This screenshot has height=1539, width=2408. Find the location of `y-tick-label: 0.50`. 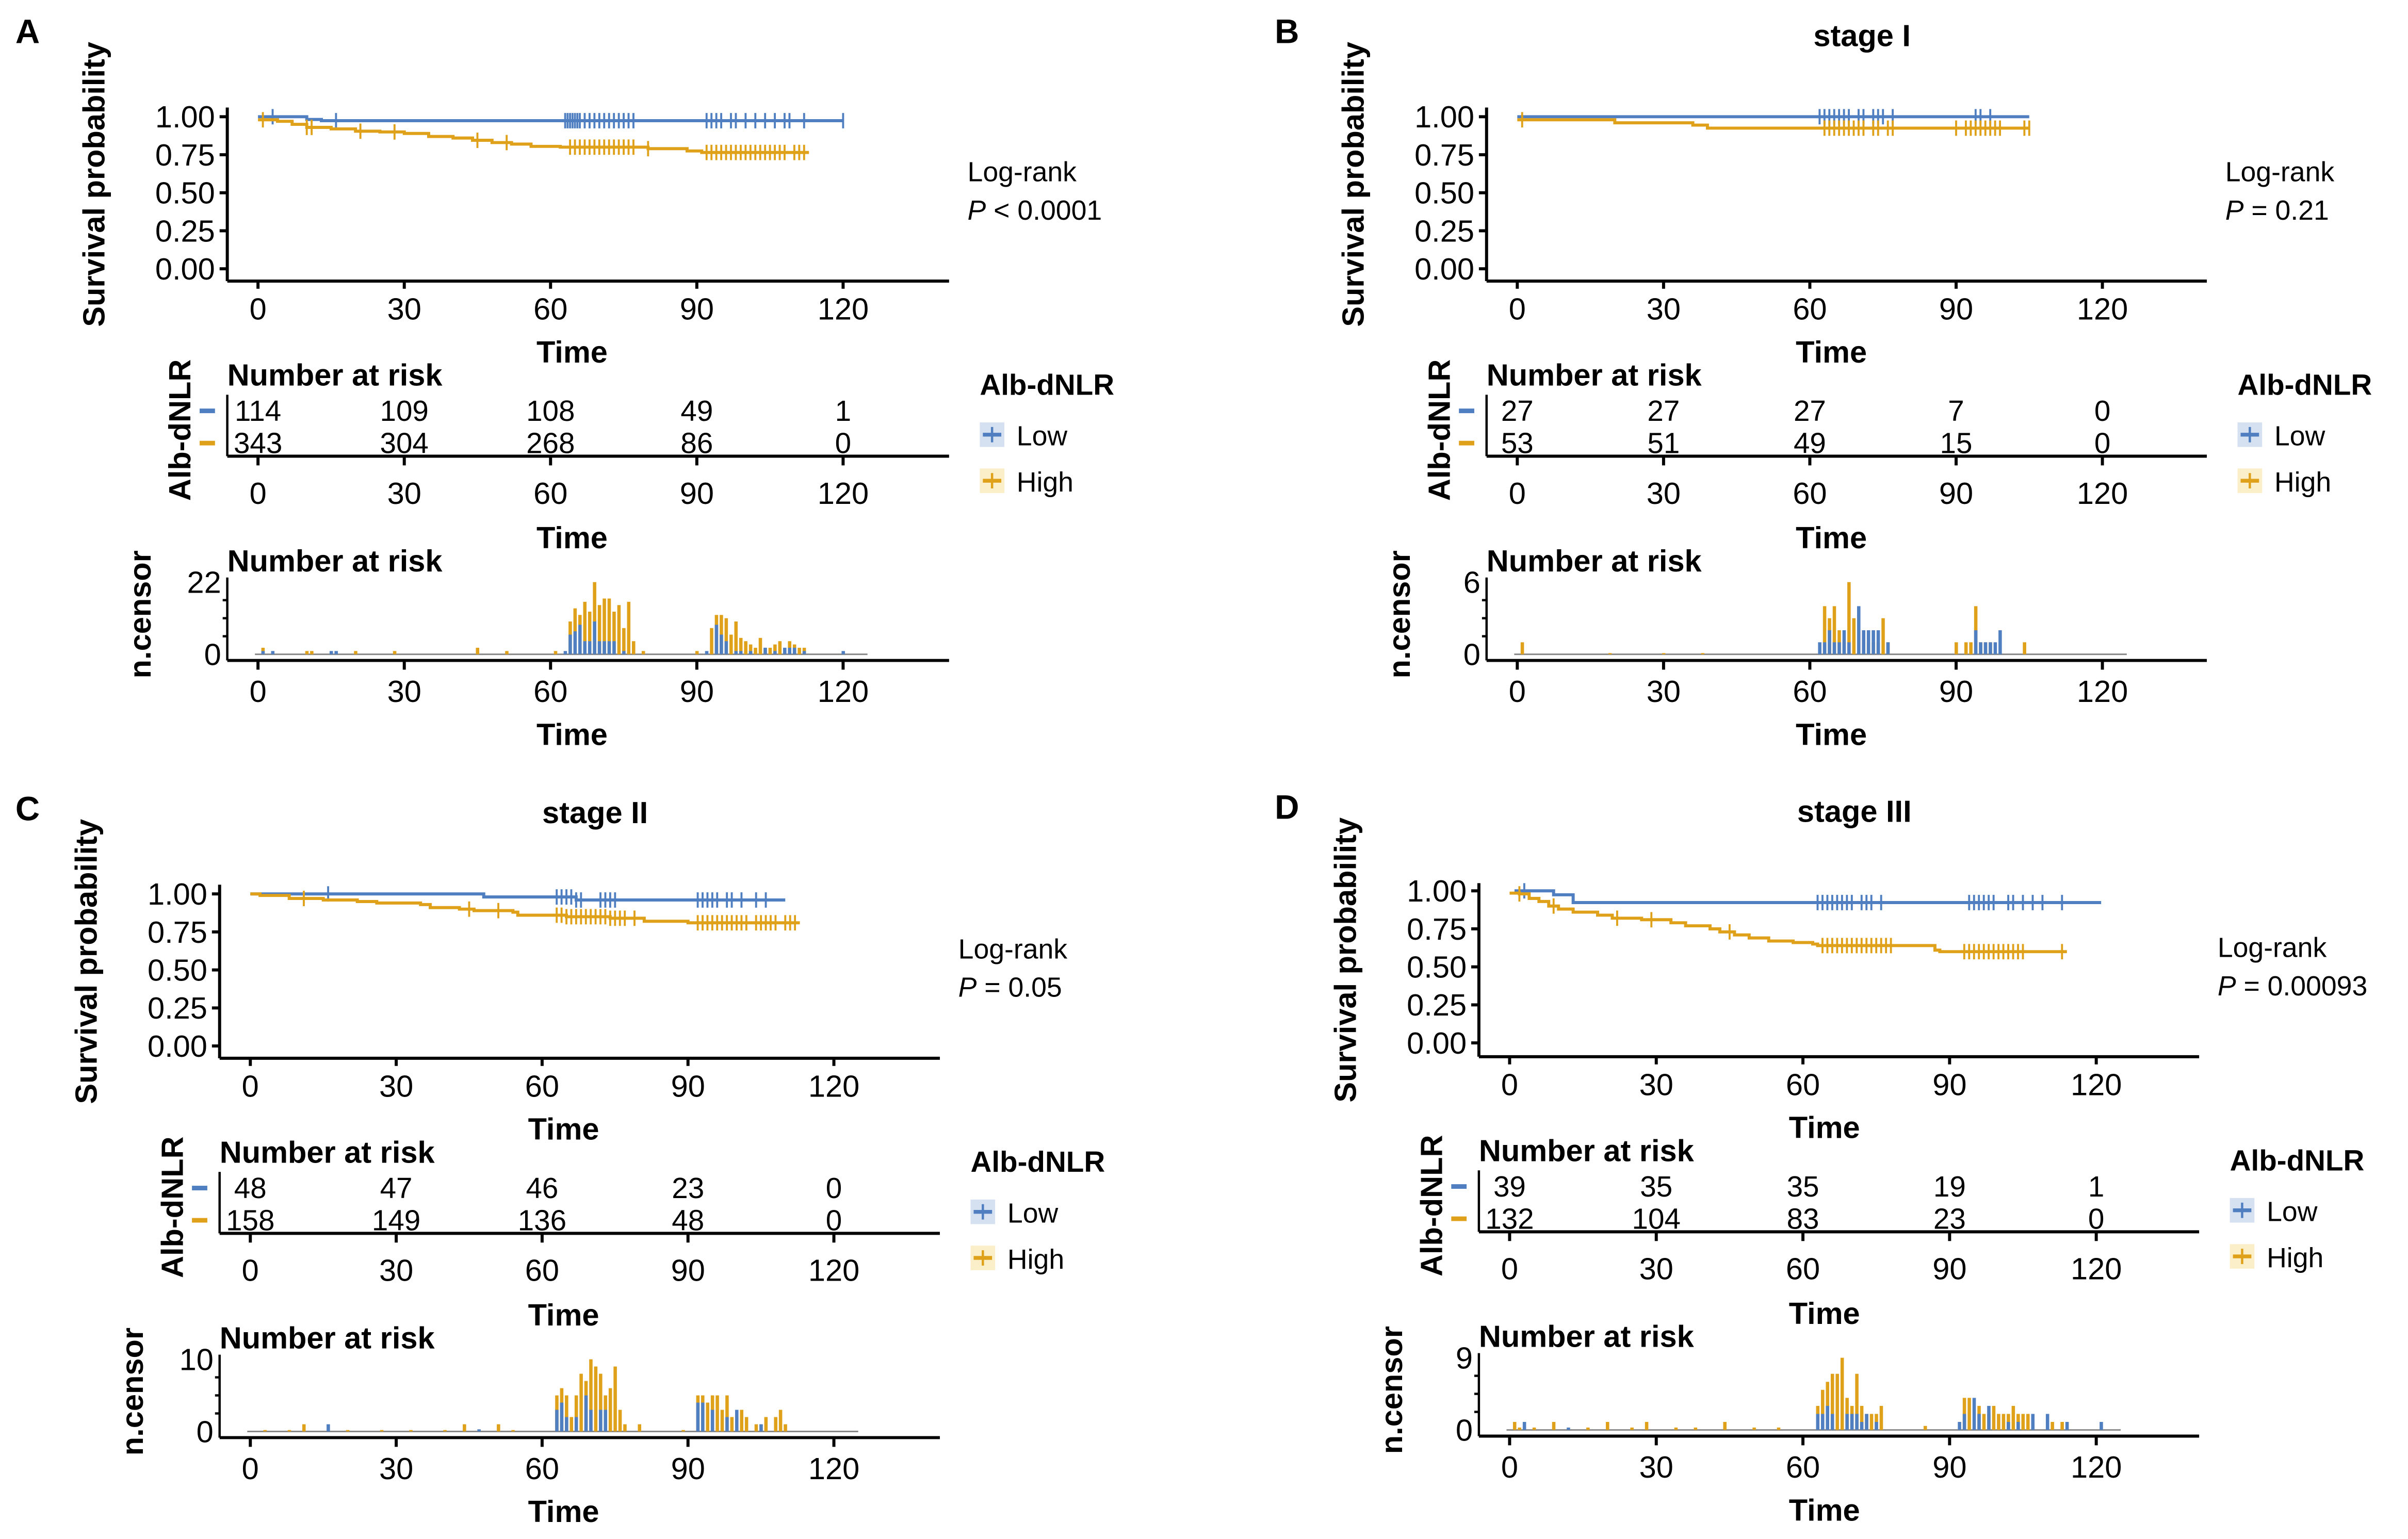

y-tick-label: 0.50 is located at coordinates (1437, 967).